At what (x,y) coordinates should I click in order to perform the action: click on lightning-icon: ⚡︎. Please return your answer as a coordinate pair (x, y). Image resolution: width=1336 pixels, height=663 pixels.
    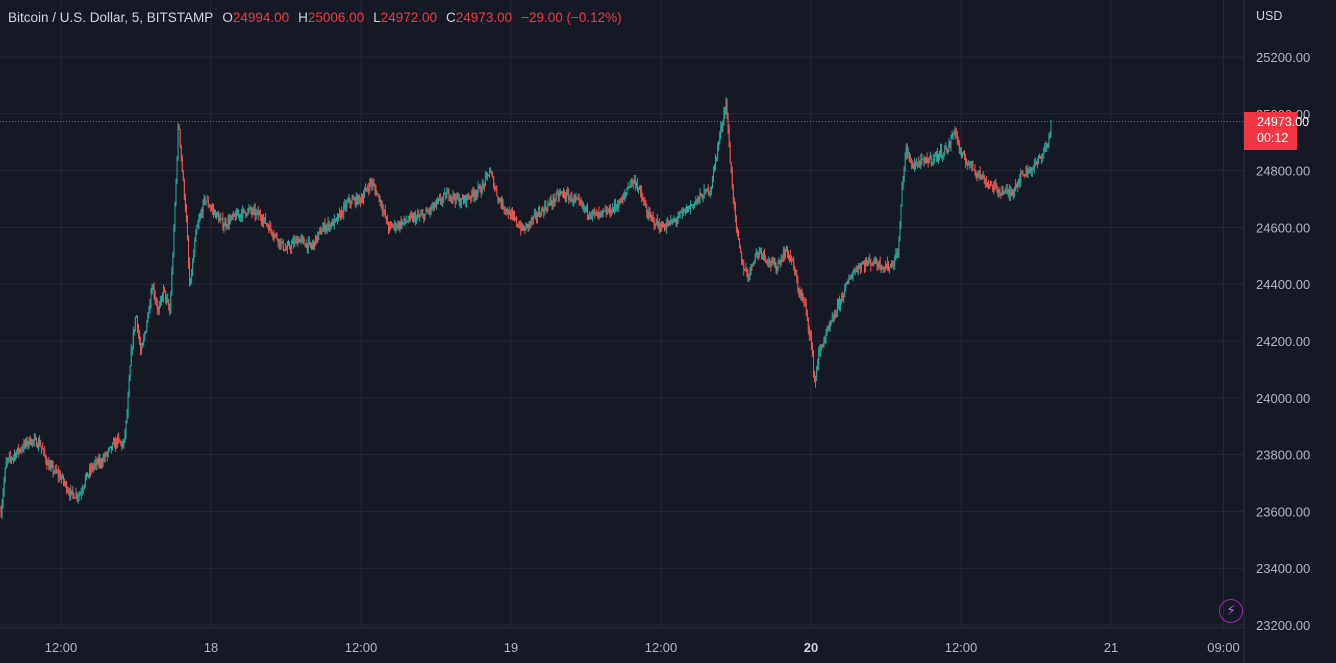
    Looking at the image, I should click on (1231, 611).